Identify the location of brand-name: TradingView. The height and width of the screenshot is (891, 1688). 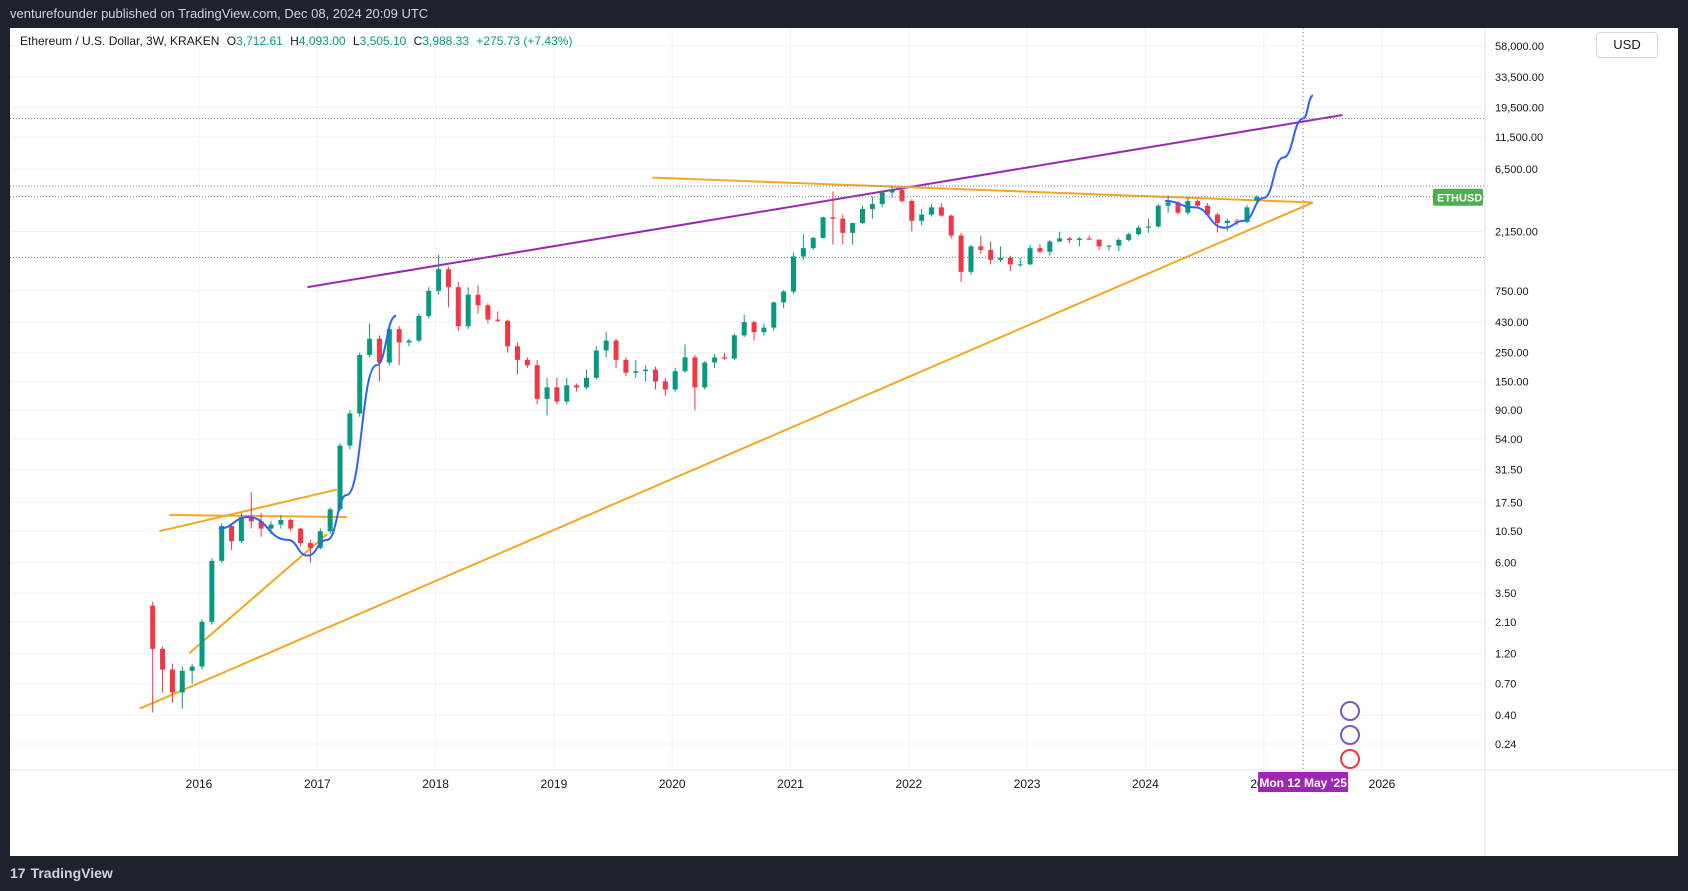
(71, 873).